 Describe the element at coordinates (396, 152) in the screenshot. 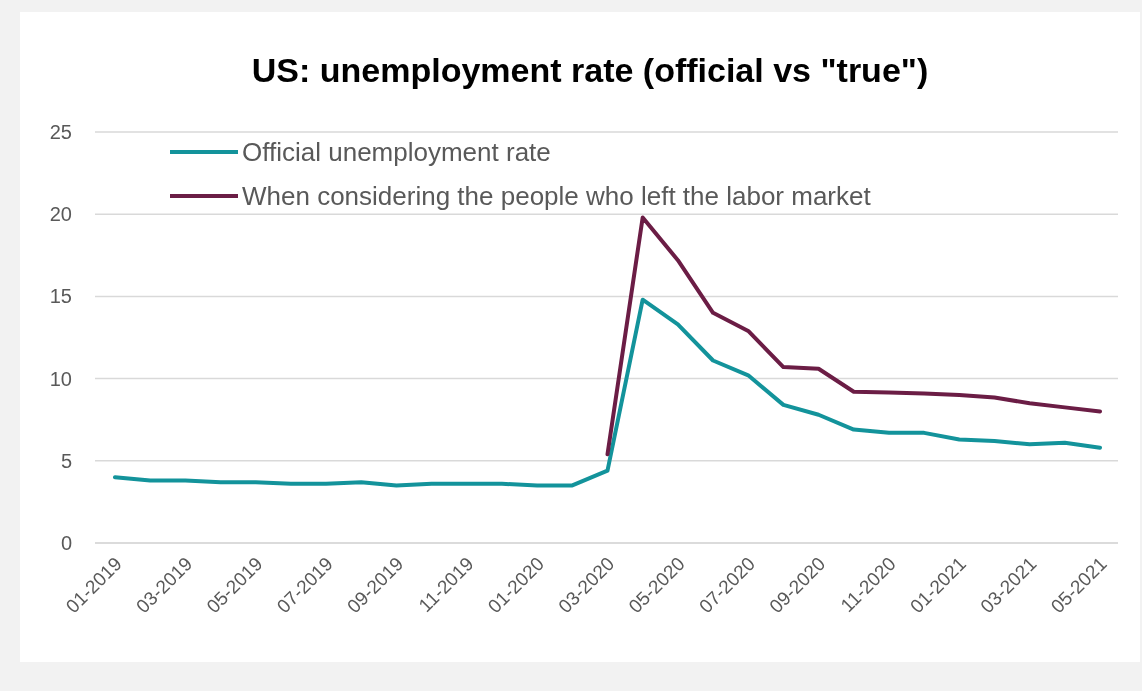

I see `legend-label: Official unemployment rate` at that location.